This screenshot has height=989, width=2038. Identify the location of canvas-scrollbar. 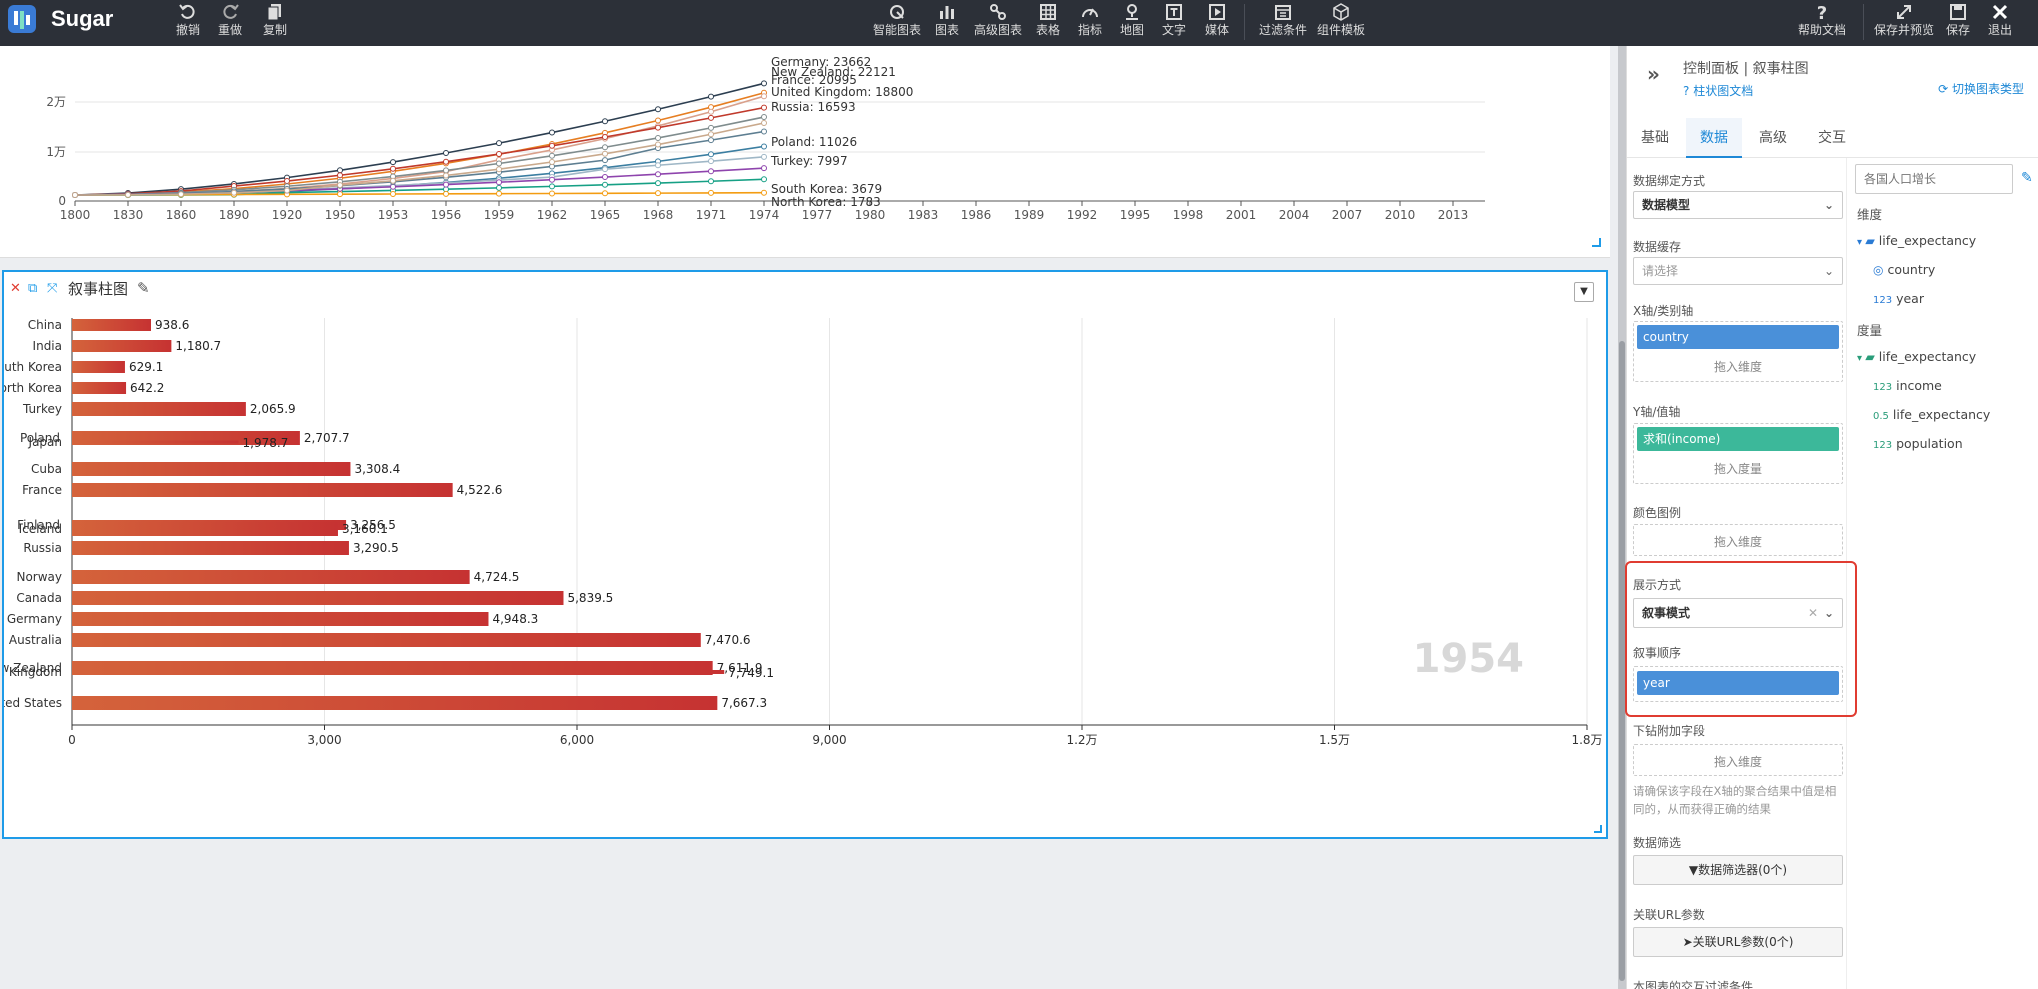
(1622, 517).